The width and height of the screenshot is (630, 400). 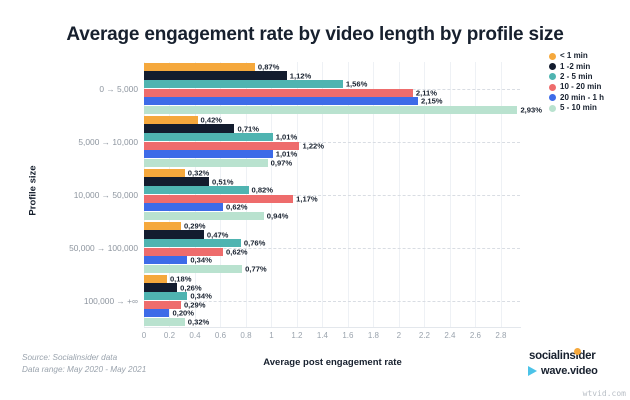 What do you see at coordinates (332, 313) in the screenshot?
I see `bar-row: 0,20%` at bounding box center [332, 313].